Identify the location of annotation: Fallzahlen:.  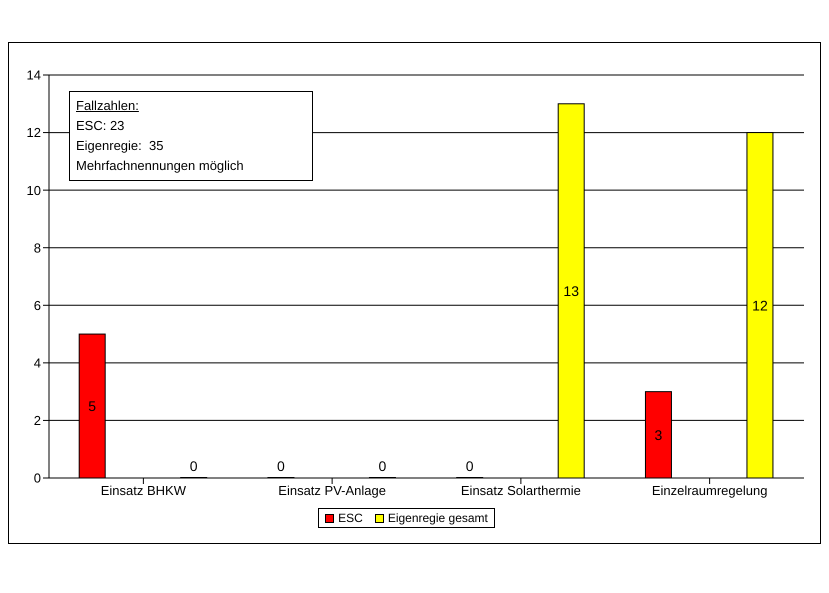
(108, 106).